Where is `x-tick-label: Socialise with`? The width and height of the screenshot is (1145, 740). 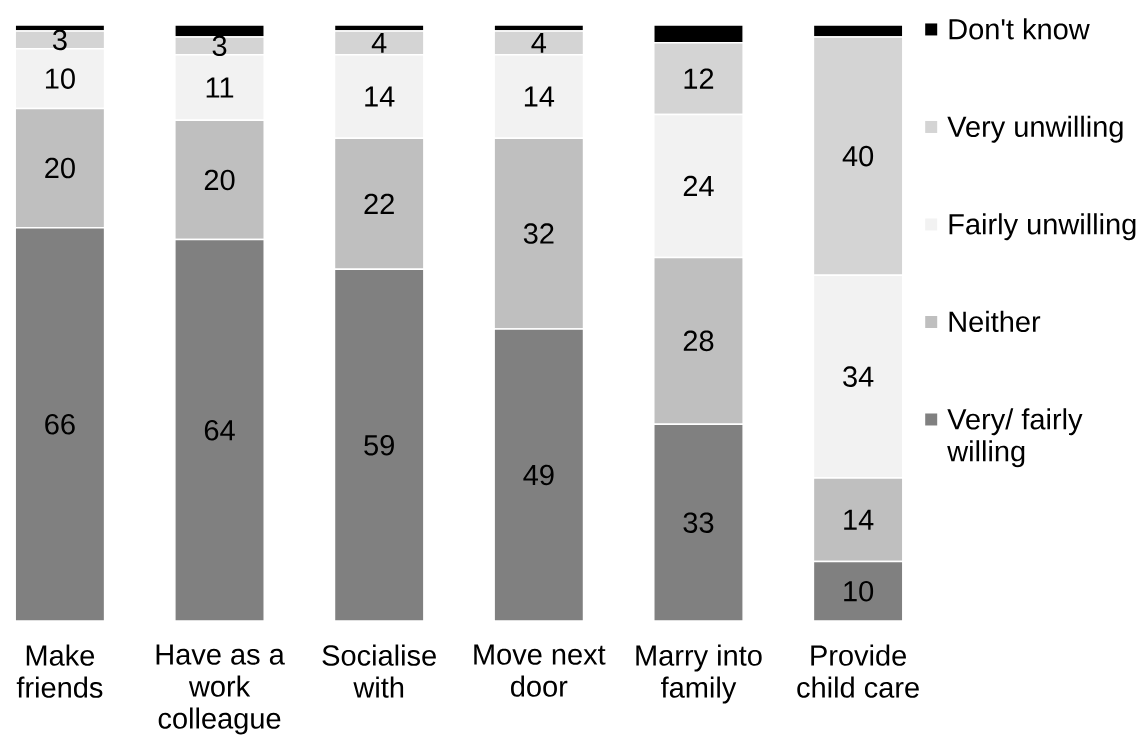
x-tick-label: Socialise with is located at coordinates (379, 671).